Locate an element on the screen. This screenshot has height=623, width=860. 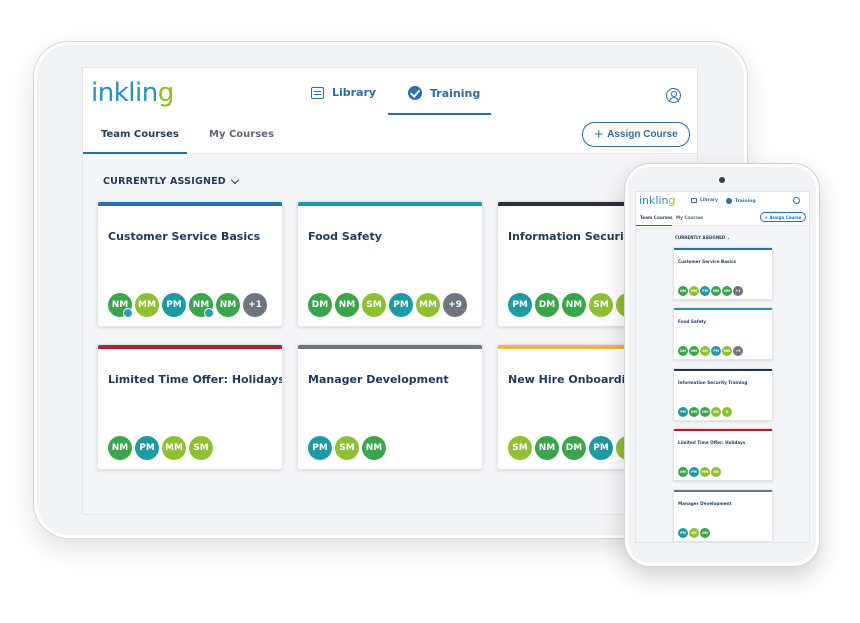
assignee-avatars: NM MM PM NM NM +1 is located at coordinates (187, 305).